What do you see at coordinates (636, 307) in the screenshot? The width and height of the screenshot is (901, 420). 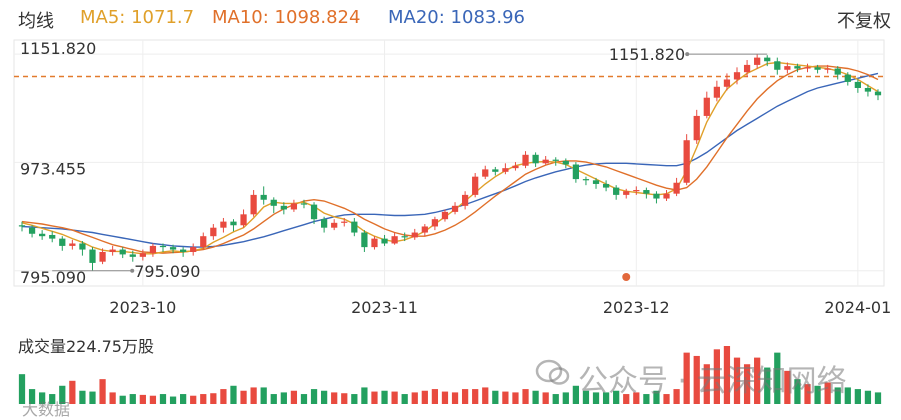 I see `x-tick-label: 2023-12` at bounding box center [636, 307].